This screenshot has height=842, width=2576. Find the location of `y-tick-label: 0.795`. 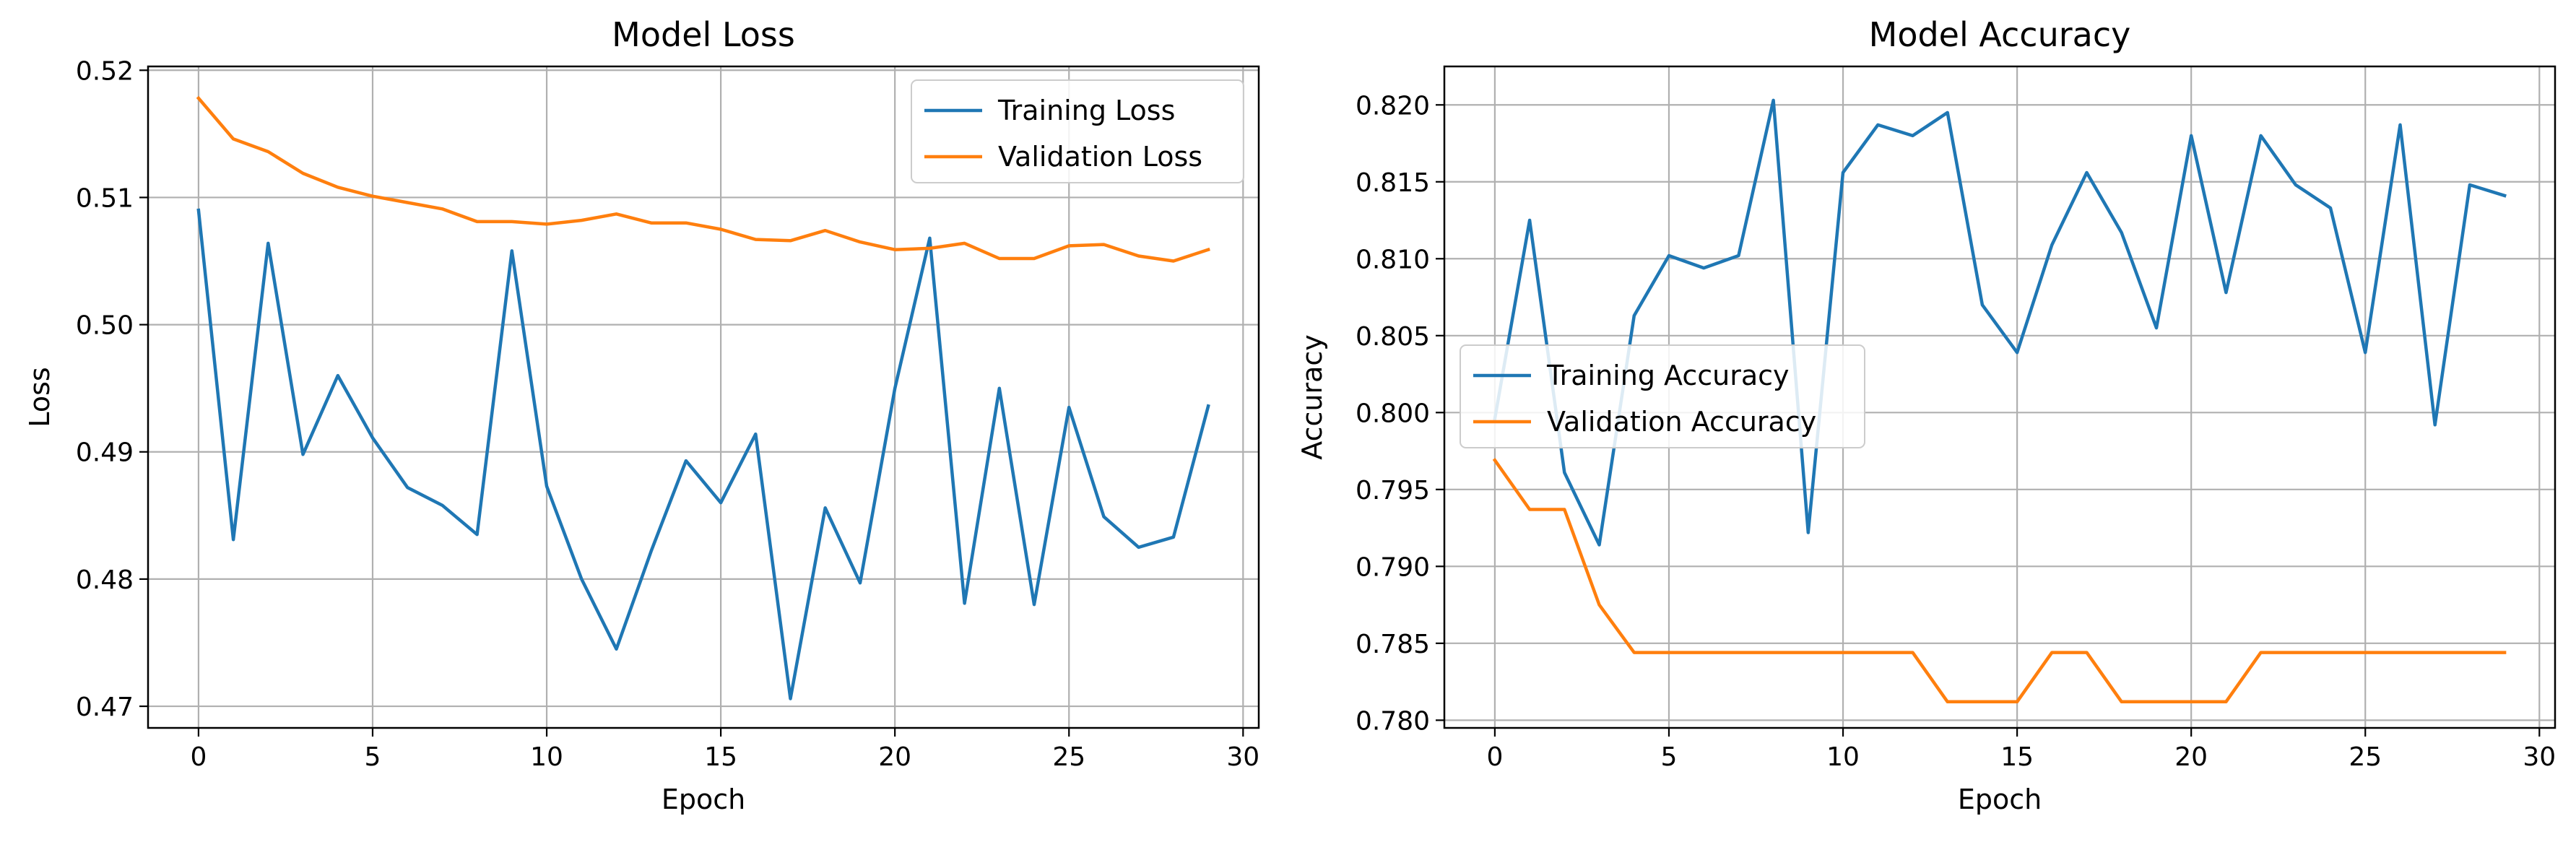

y-tick-label: 0.795 is located at coordinates (1393, 490).